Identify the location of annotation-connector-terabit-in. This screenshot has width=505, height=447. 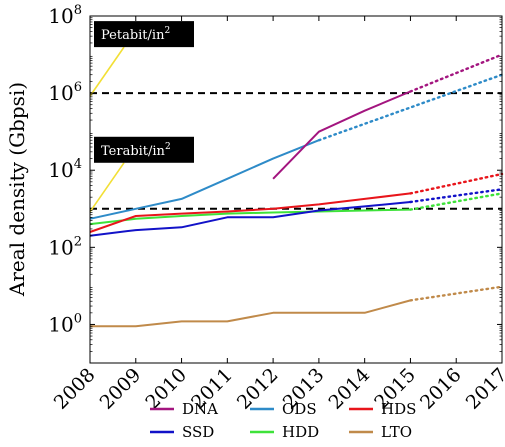
(107, 187).